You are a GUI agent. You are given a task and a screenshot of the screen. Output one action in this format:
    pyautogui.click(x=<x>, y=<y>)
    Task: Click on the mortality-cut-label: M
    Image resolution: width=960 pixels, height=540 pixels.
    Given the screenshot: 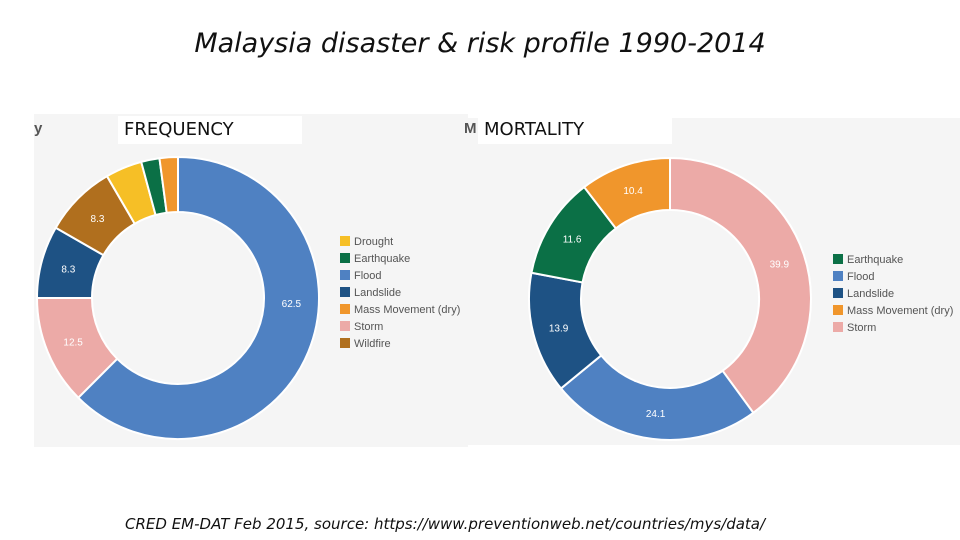 What is the action you would take?
    pyautogui.click(x=470, y=128)
    